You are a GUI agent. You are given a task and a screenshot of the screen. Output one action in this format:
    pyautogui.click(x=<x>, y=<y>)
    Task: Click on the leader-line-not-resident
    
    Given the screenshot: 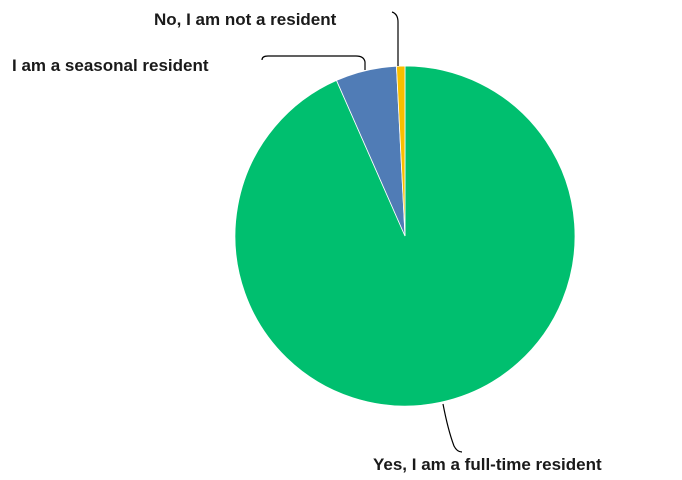 What is the action you would take?
    pyautogui.click(x=395, y=38)
    